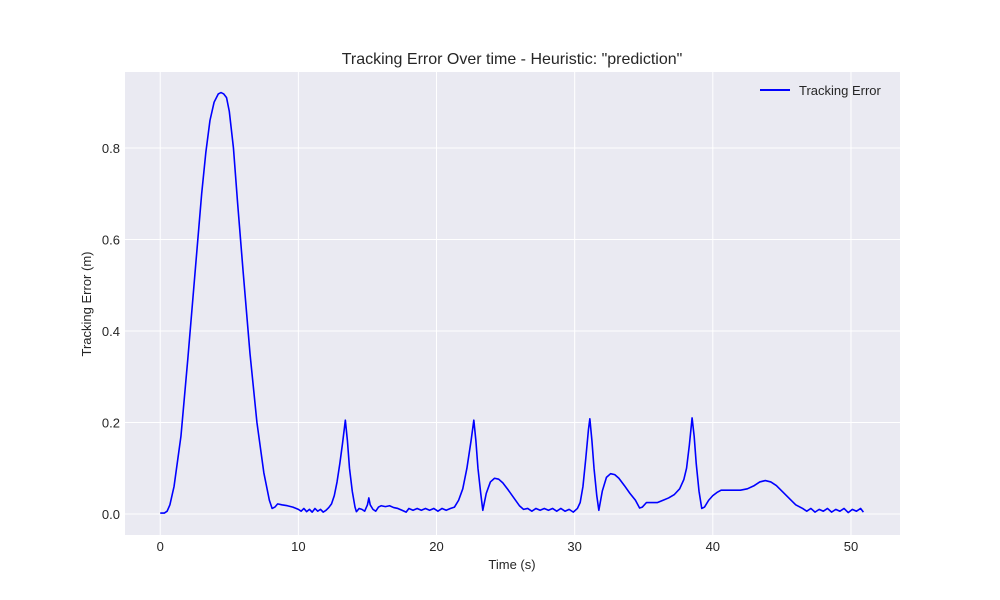 Image resolution: width=1000 pixels, height=600 pixels. What do you see at coordinates (436, 546) in the screenshot?
I see `x-tick-label: 20` at bounding box center [436, 546].